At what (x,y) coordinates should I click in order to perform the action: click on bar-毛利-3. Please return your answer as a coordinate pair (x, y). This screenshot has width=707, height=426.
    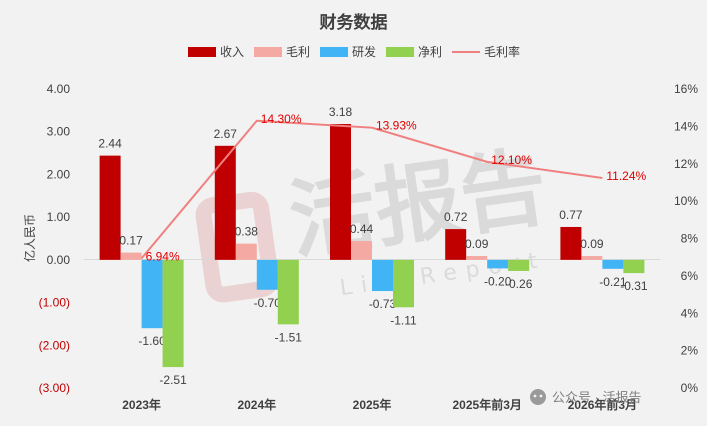
    Looking at the image, I should click on (477, 258).